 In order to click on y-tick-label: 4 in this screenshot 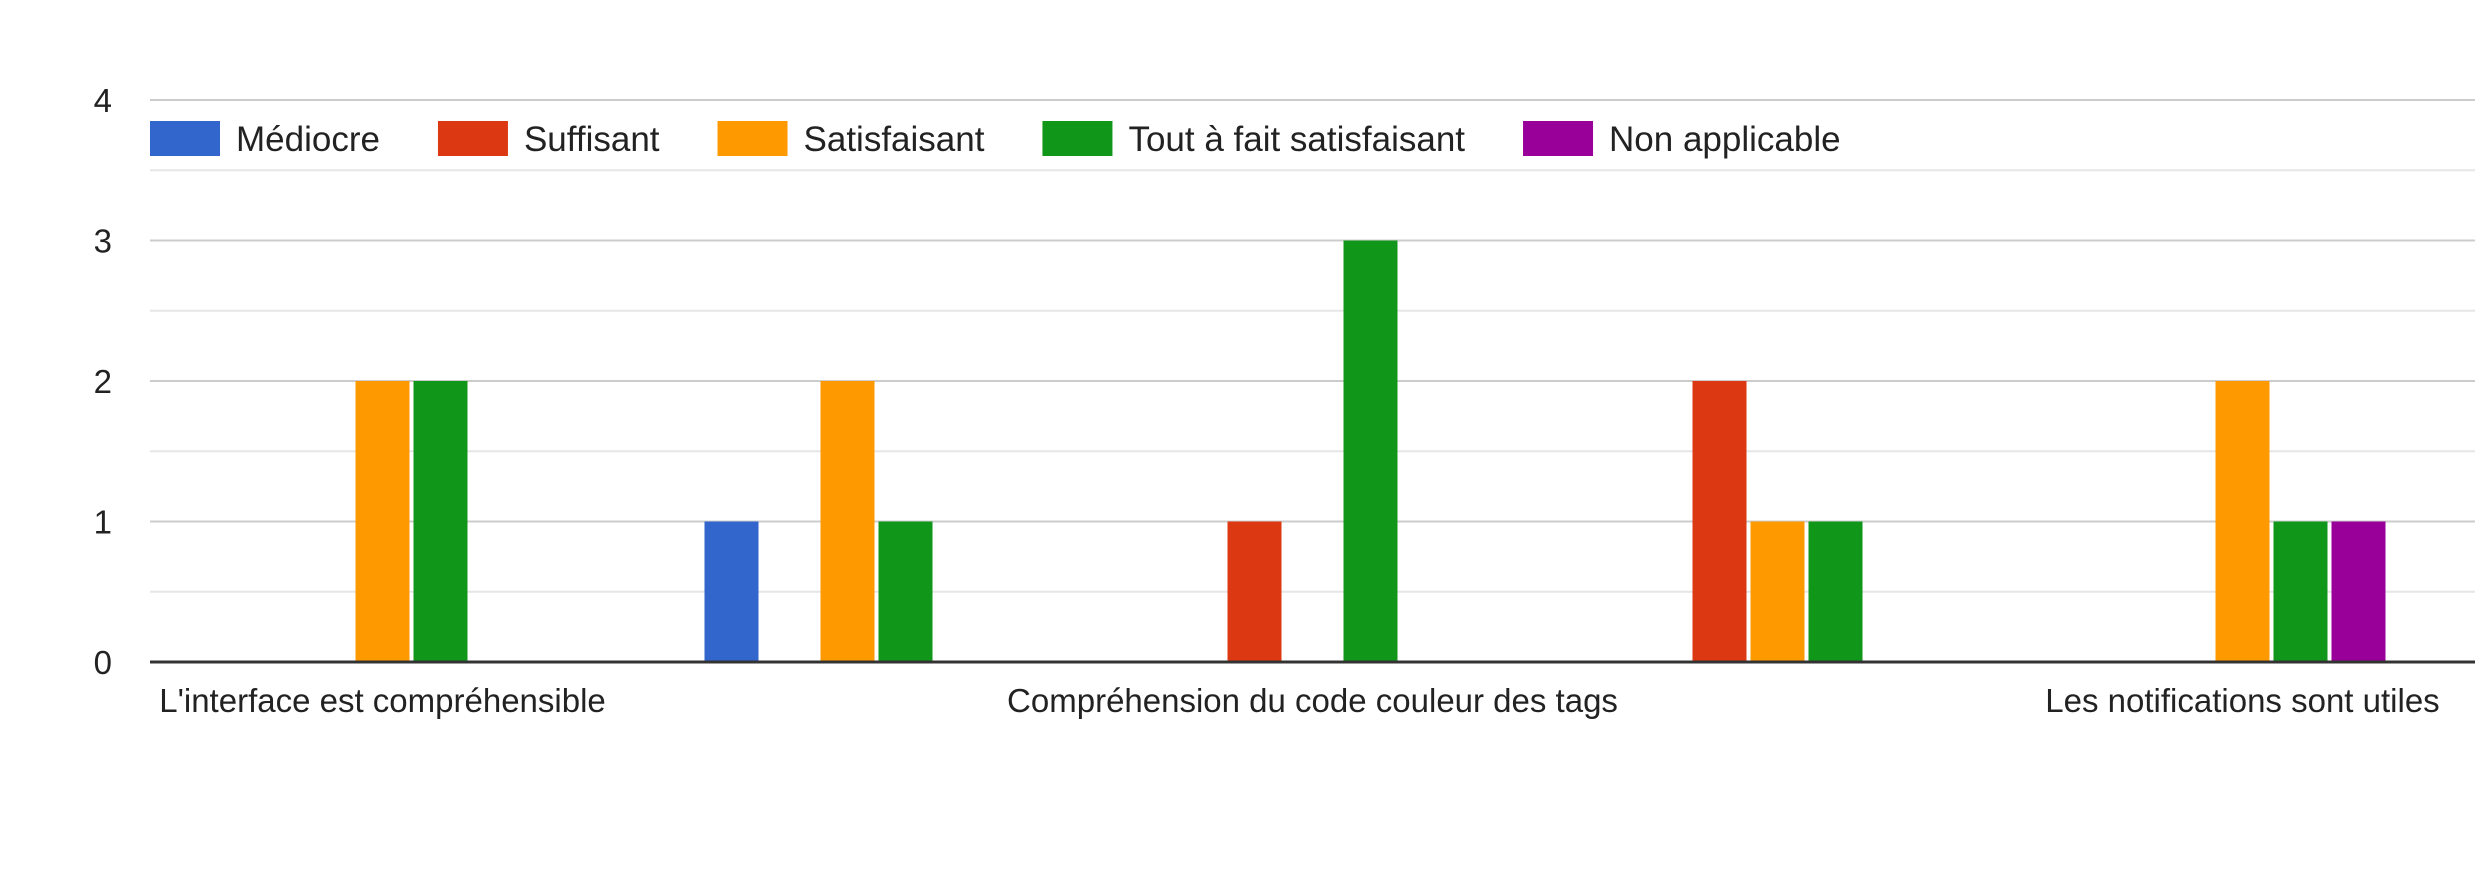, I will do `click(103, 100)`.